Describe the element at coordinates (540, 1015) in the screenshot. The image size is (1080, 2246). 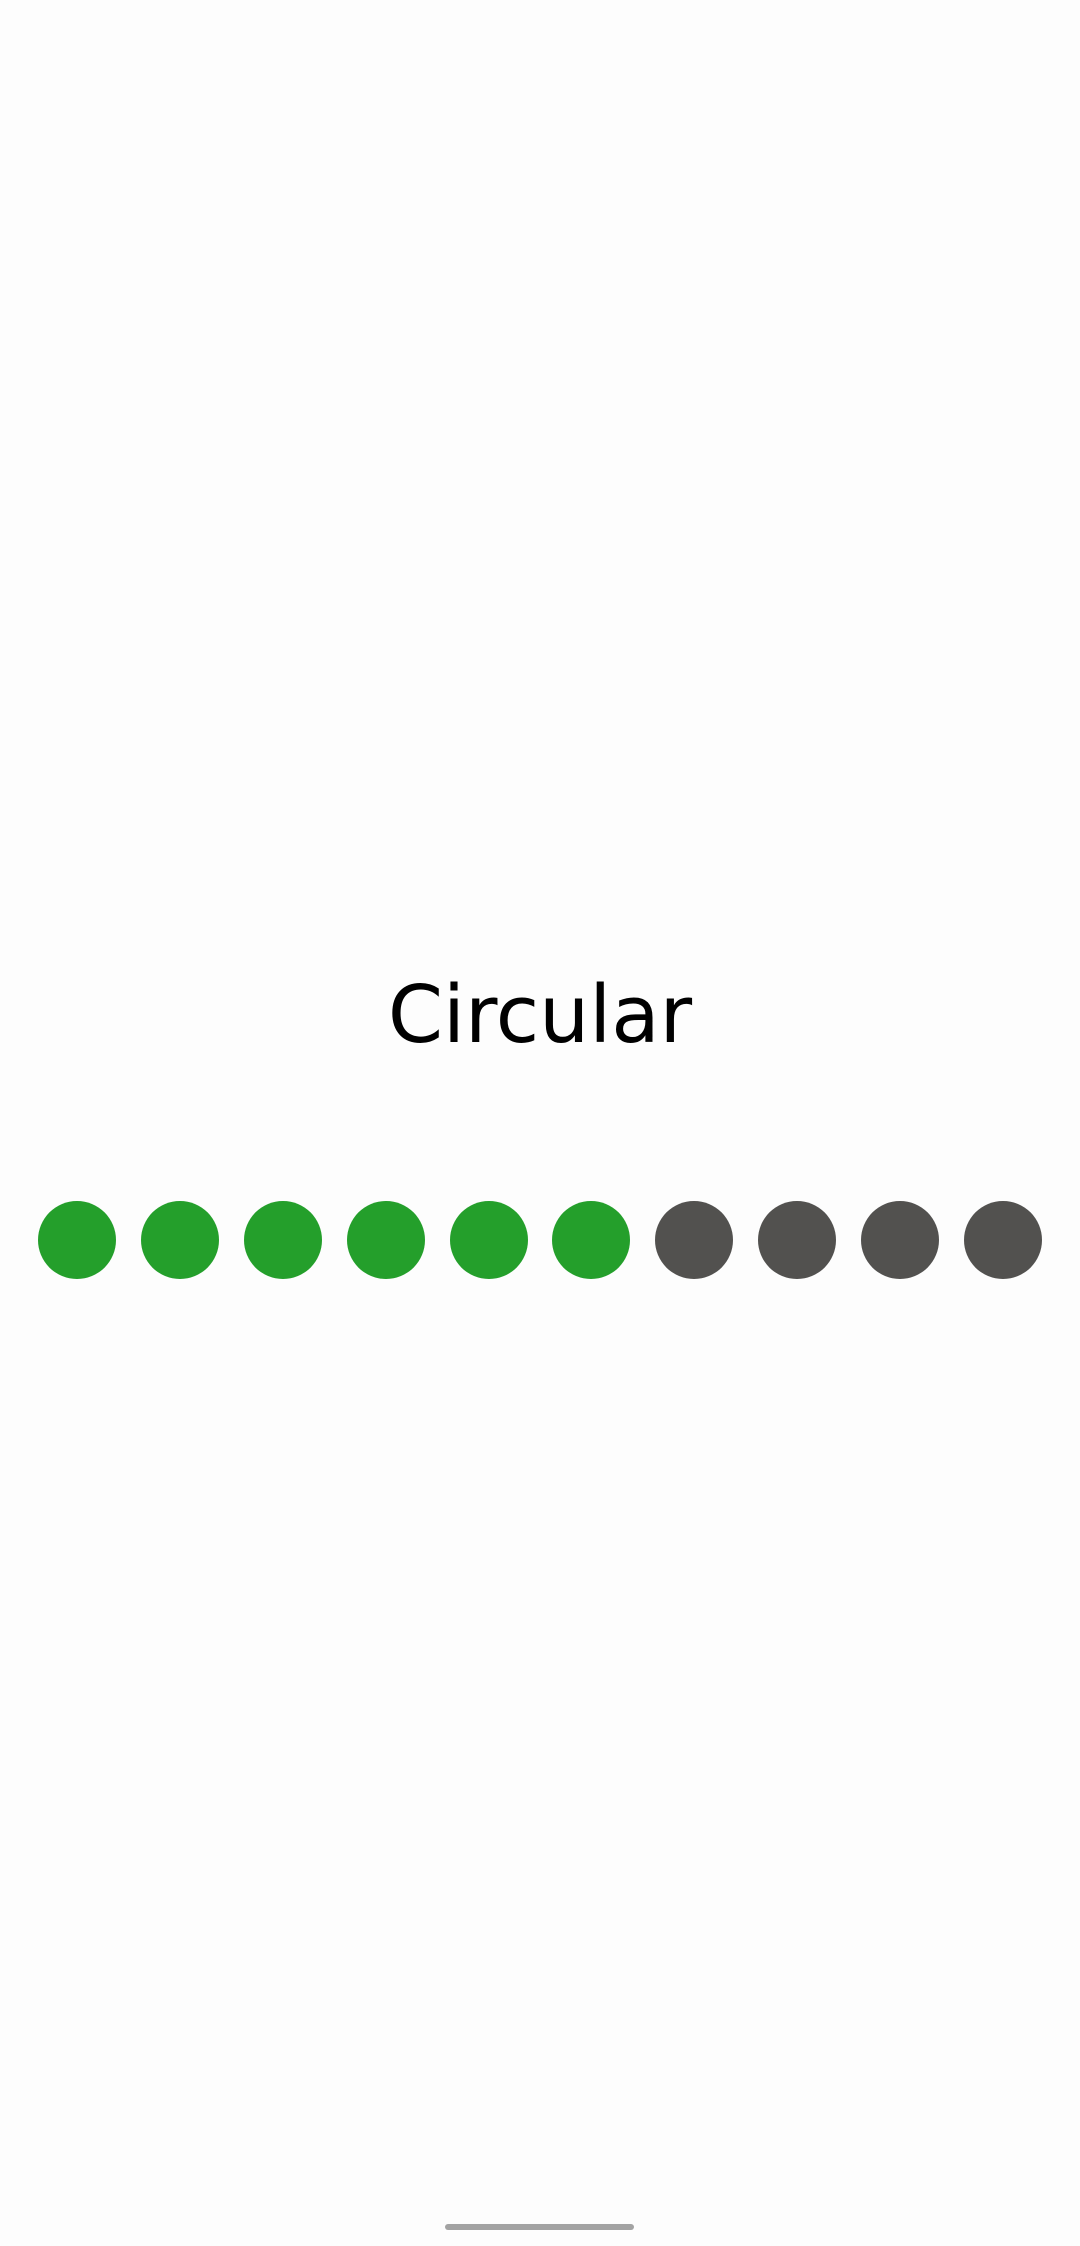
I see `page-title: Circular` at that location.